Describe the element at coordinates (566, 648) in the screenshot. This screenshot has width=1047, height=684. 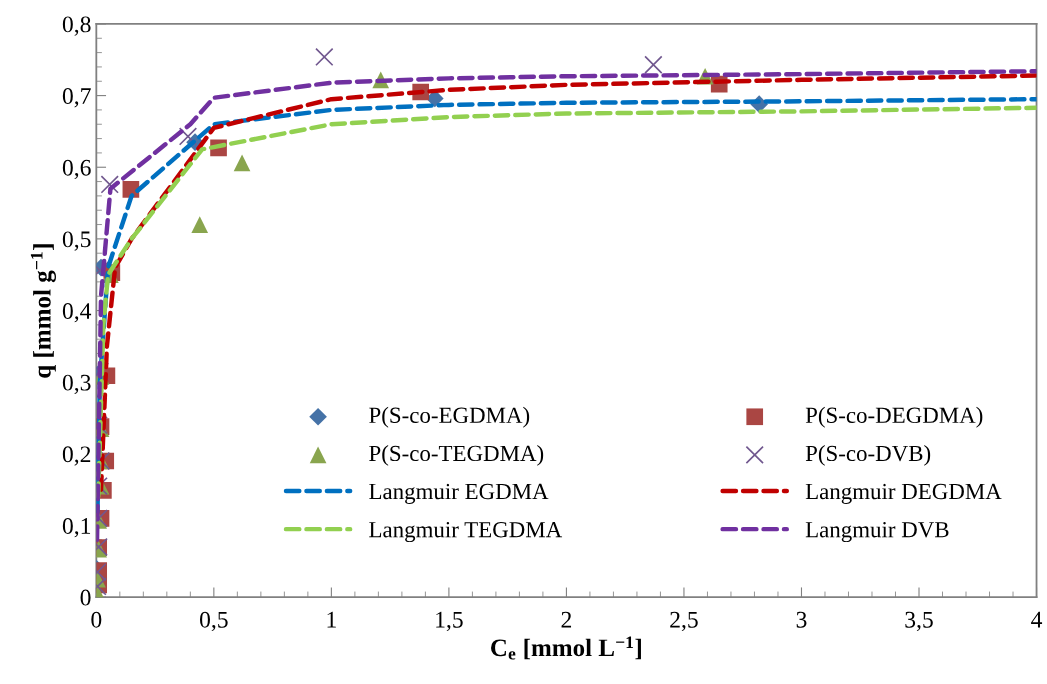
I see `x-axis-title: C$_{e}$ [mmol L$^{−1}$]` at that location.